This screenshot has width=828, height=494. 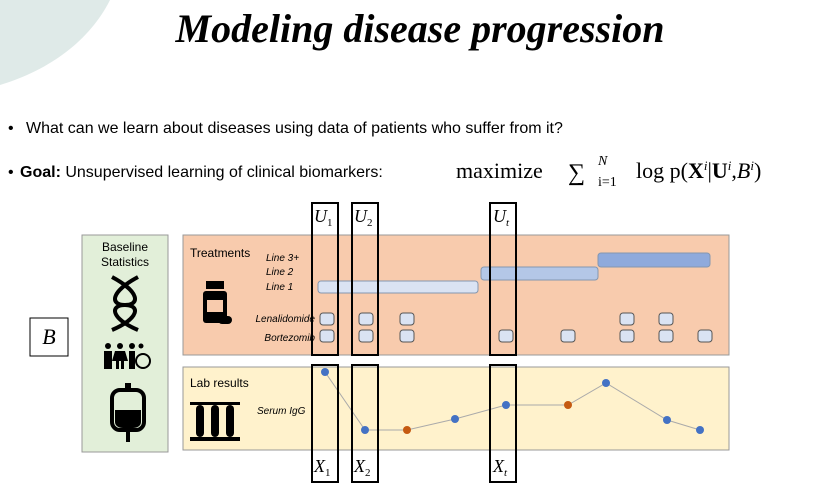 I want to click on x-label: Xt, so click(x=500, y=467).